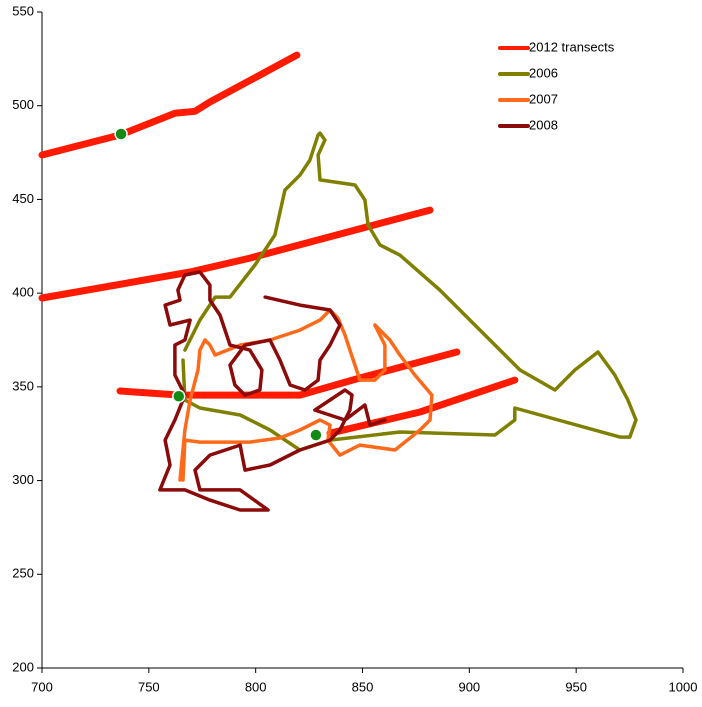  I want to click on x-tick-label: 850, so click(363, 686).